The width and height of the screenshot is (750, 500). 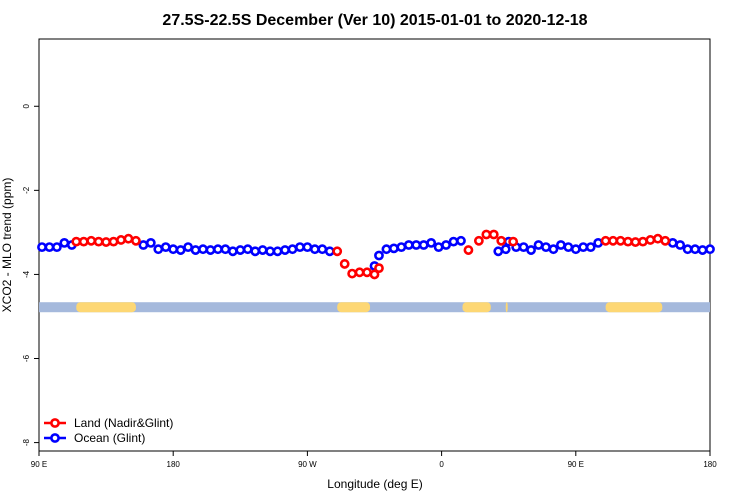 I want to click on legend-label: Land (Nadir&Glint), so click(x=123, y=423).